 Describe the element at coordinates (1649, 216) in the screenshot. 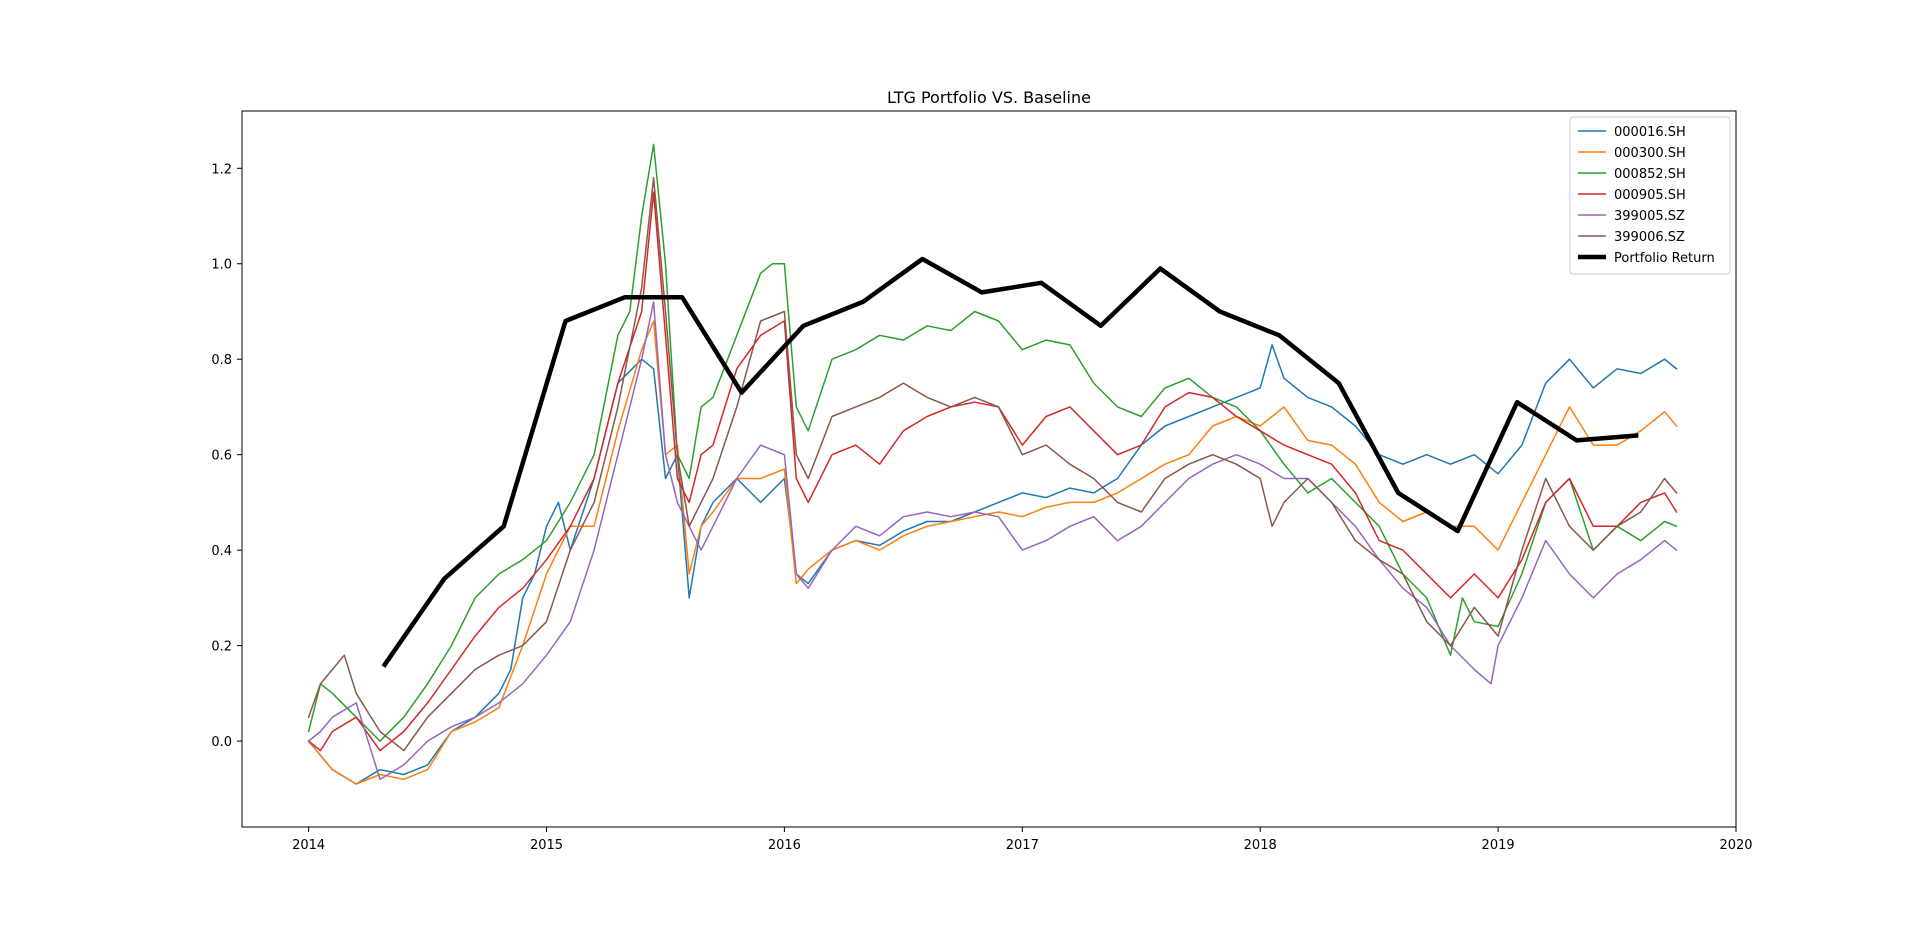

I see `legend-label: 399005.SZ` at that location.